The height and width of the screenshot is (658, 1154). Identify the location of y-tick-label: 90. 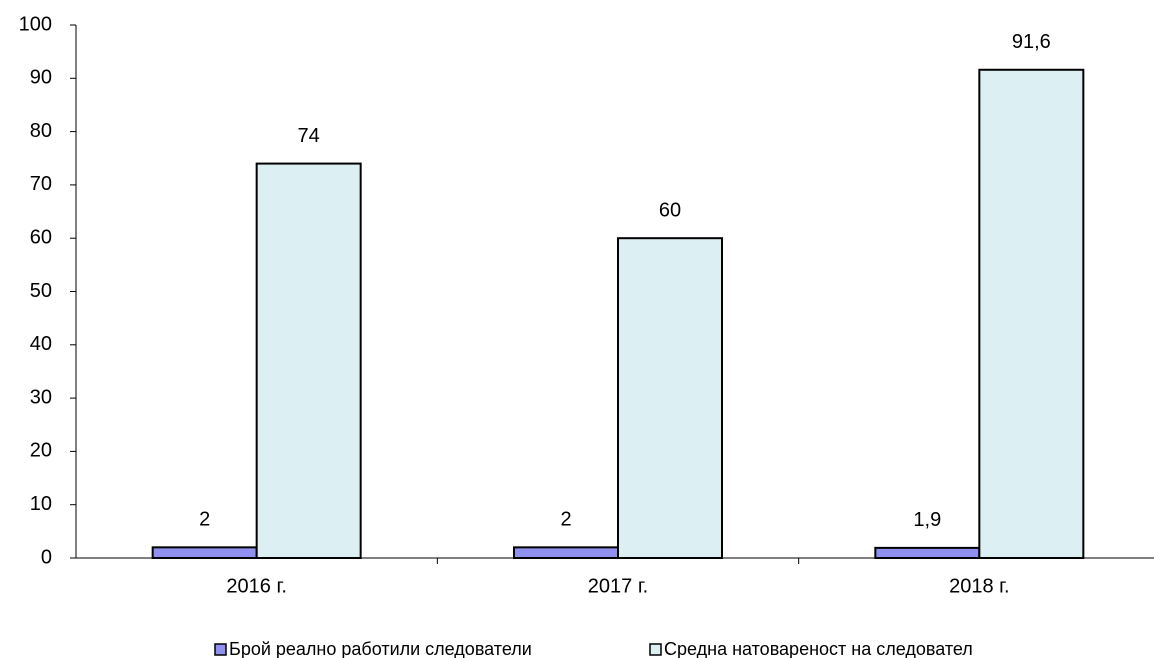
(41, 78).